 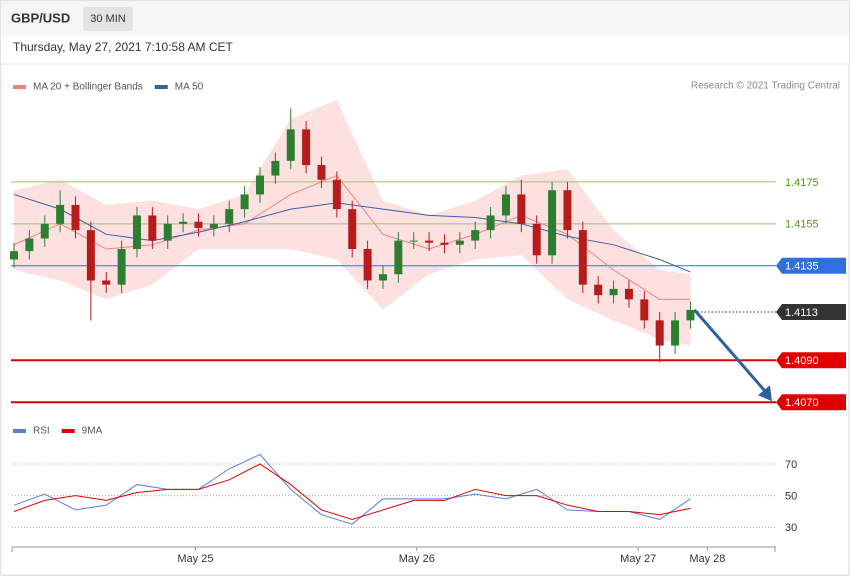 What do you see at coordinates (123, 47) in the screenshot?
I see `timestamp: Thursday, May 27, 2021 7:10:58 AM CET` at bounding box center [123, 47].